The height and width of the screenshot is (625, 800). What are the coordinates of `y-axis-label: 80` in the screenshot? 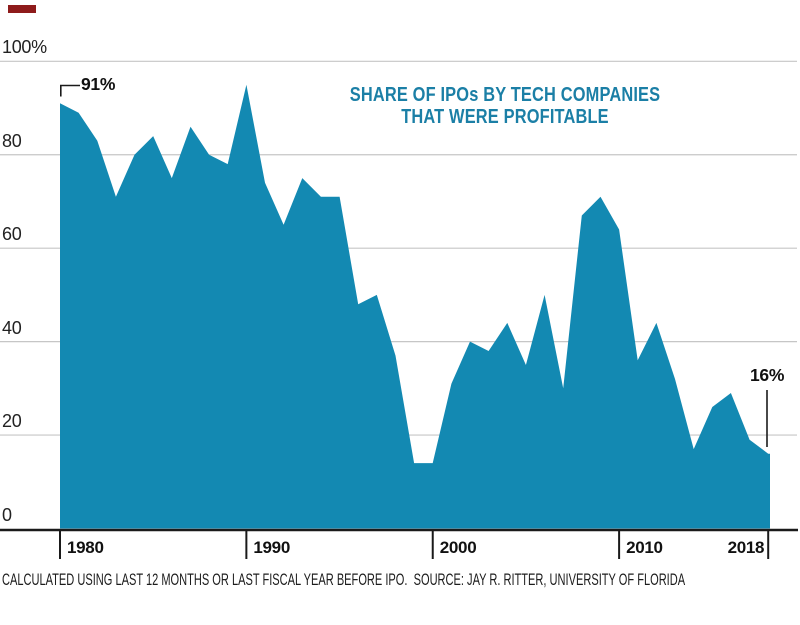 It's located at (12, 140).